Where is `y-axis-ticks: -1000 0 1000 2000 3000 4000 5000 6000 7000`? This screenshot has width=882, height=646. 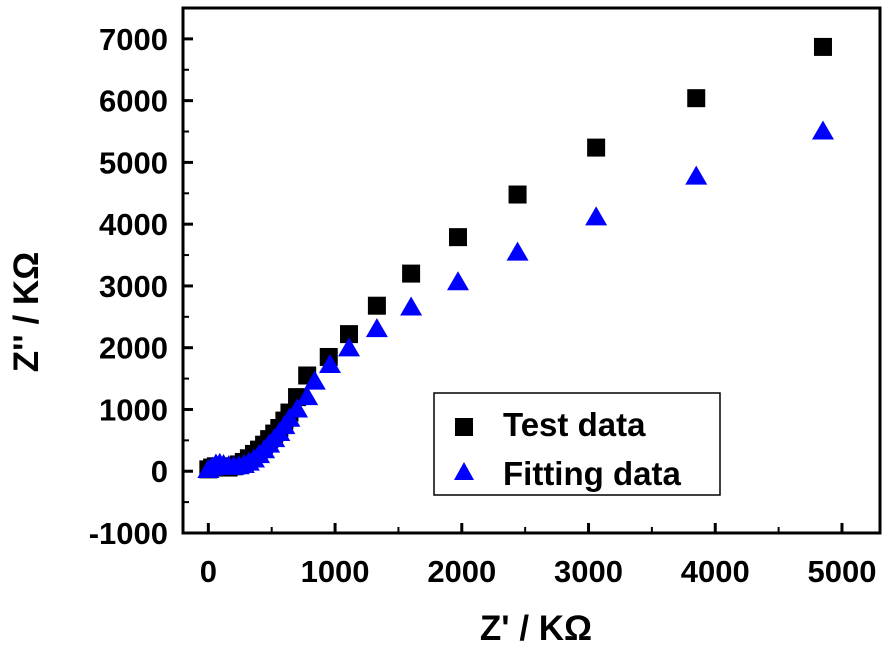
y-axis-ticks: -1000 0 1000 2000 3000 4000 5000 6000 7000 is located at coordinates (141, 286).